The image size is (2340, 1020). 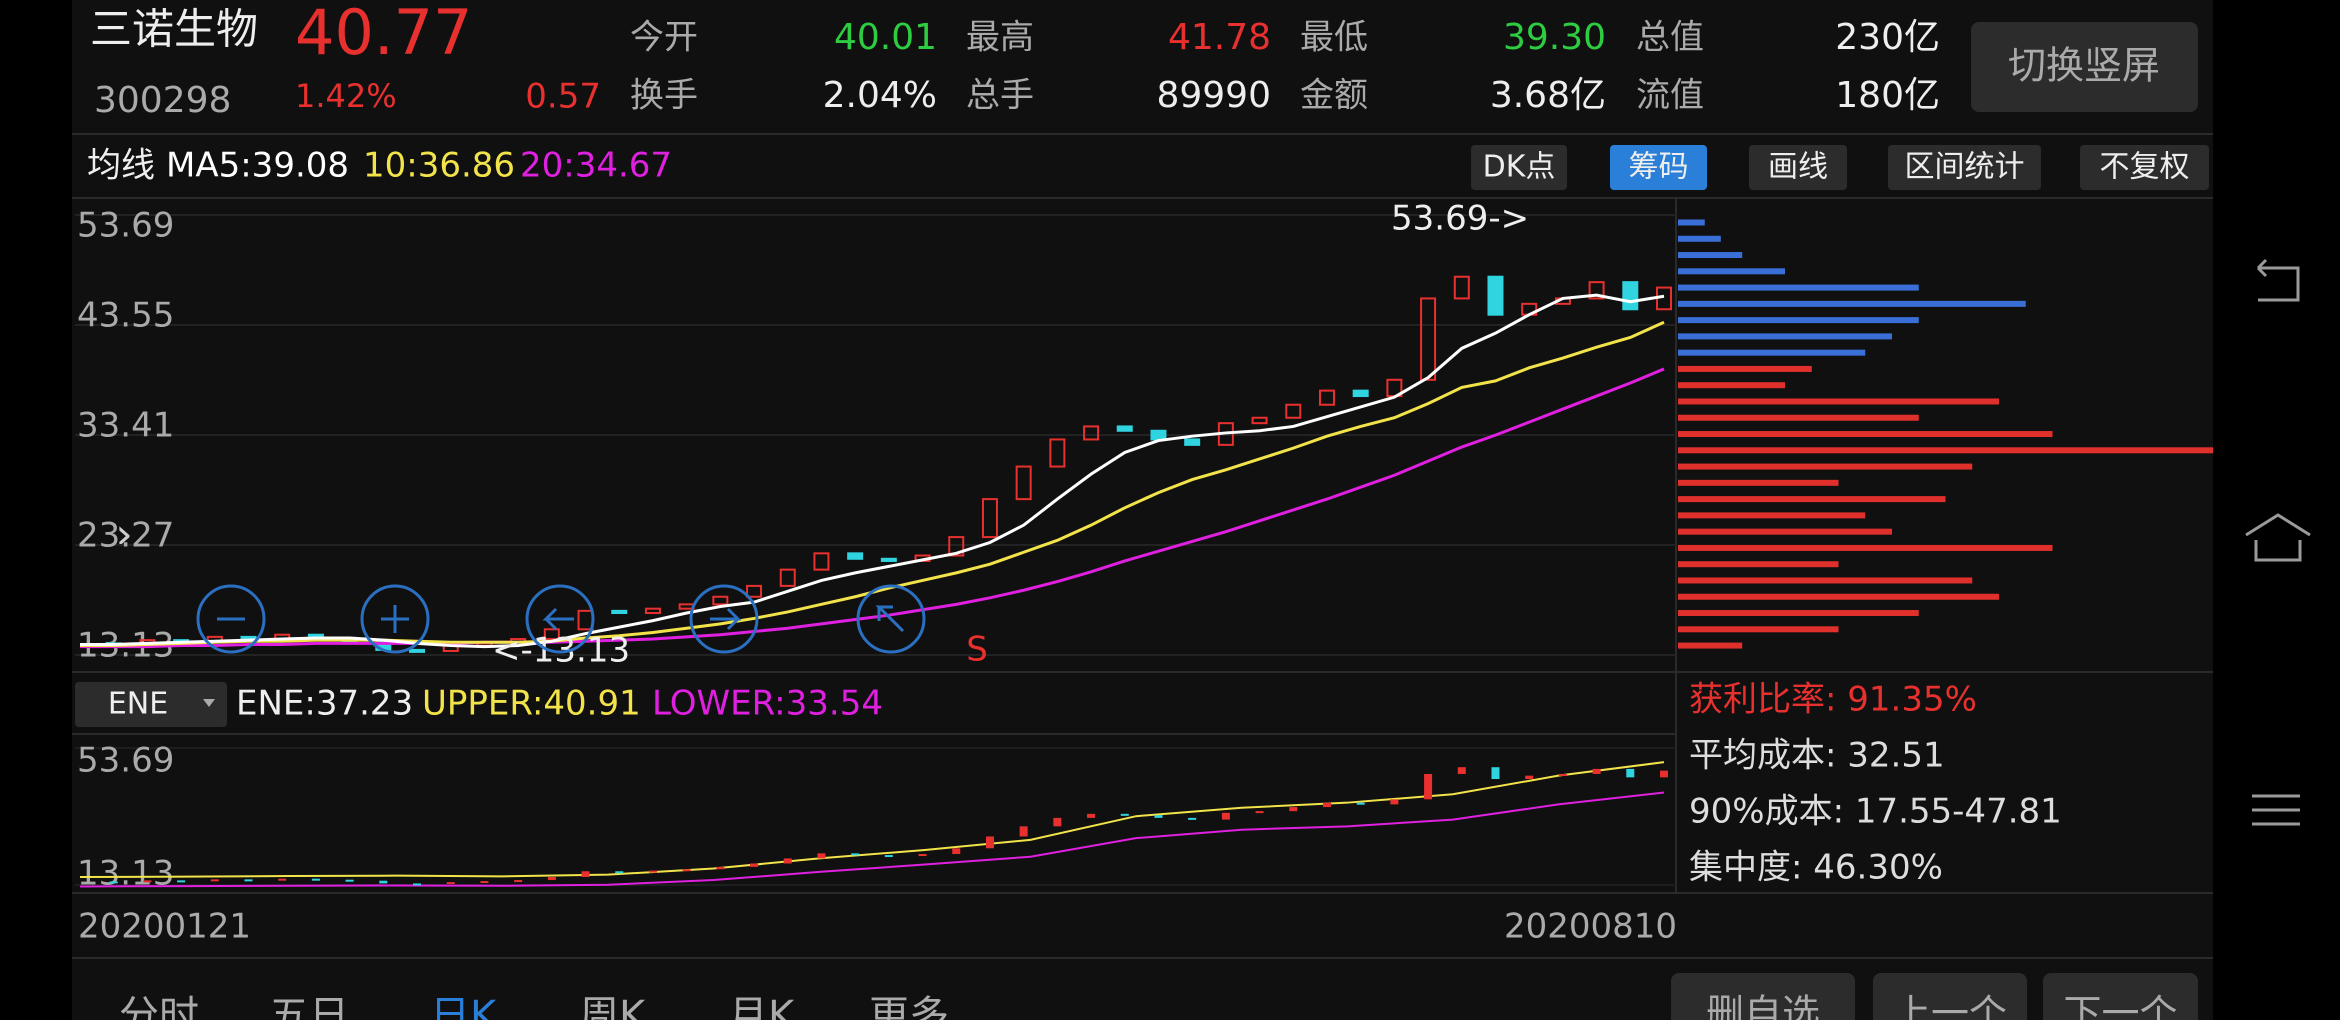 I want to click on chip-stat: 平均成本: 32.51, so click(x=1817, y=756).